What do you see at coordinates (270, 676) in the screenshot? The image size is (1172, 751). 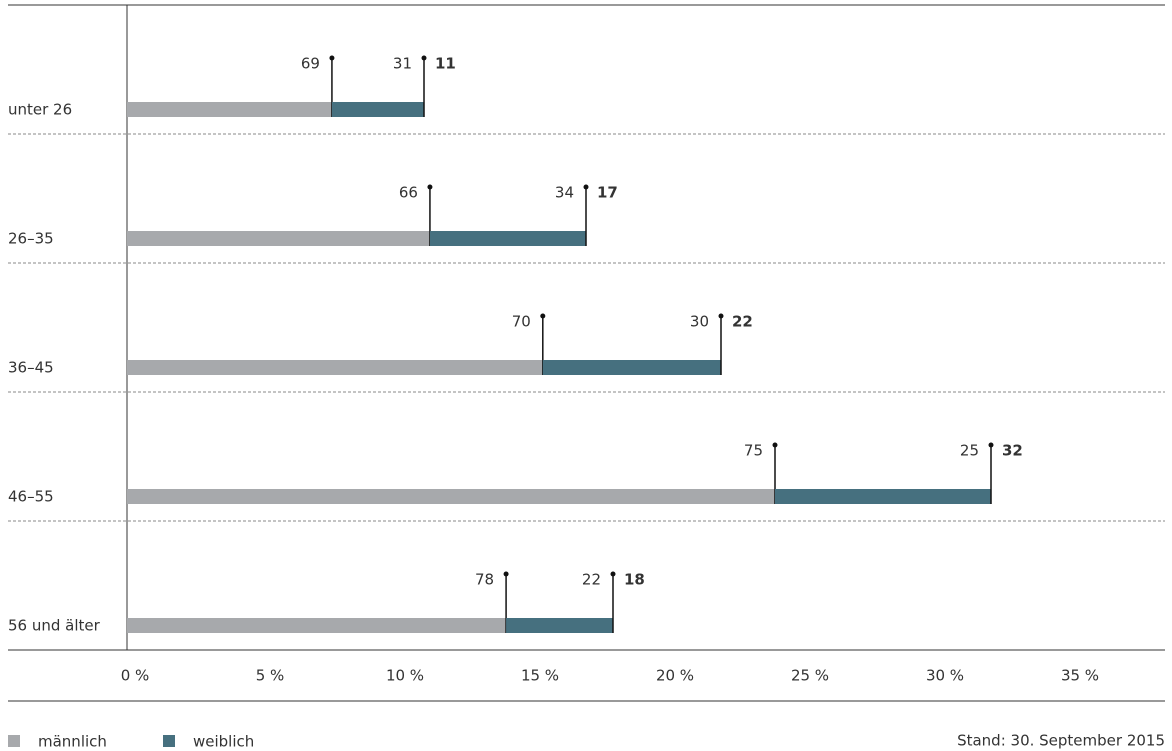 I see `x-tick-label: 5 %` at bounding box center [270, 676].